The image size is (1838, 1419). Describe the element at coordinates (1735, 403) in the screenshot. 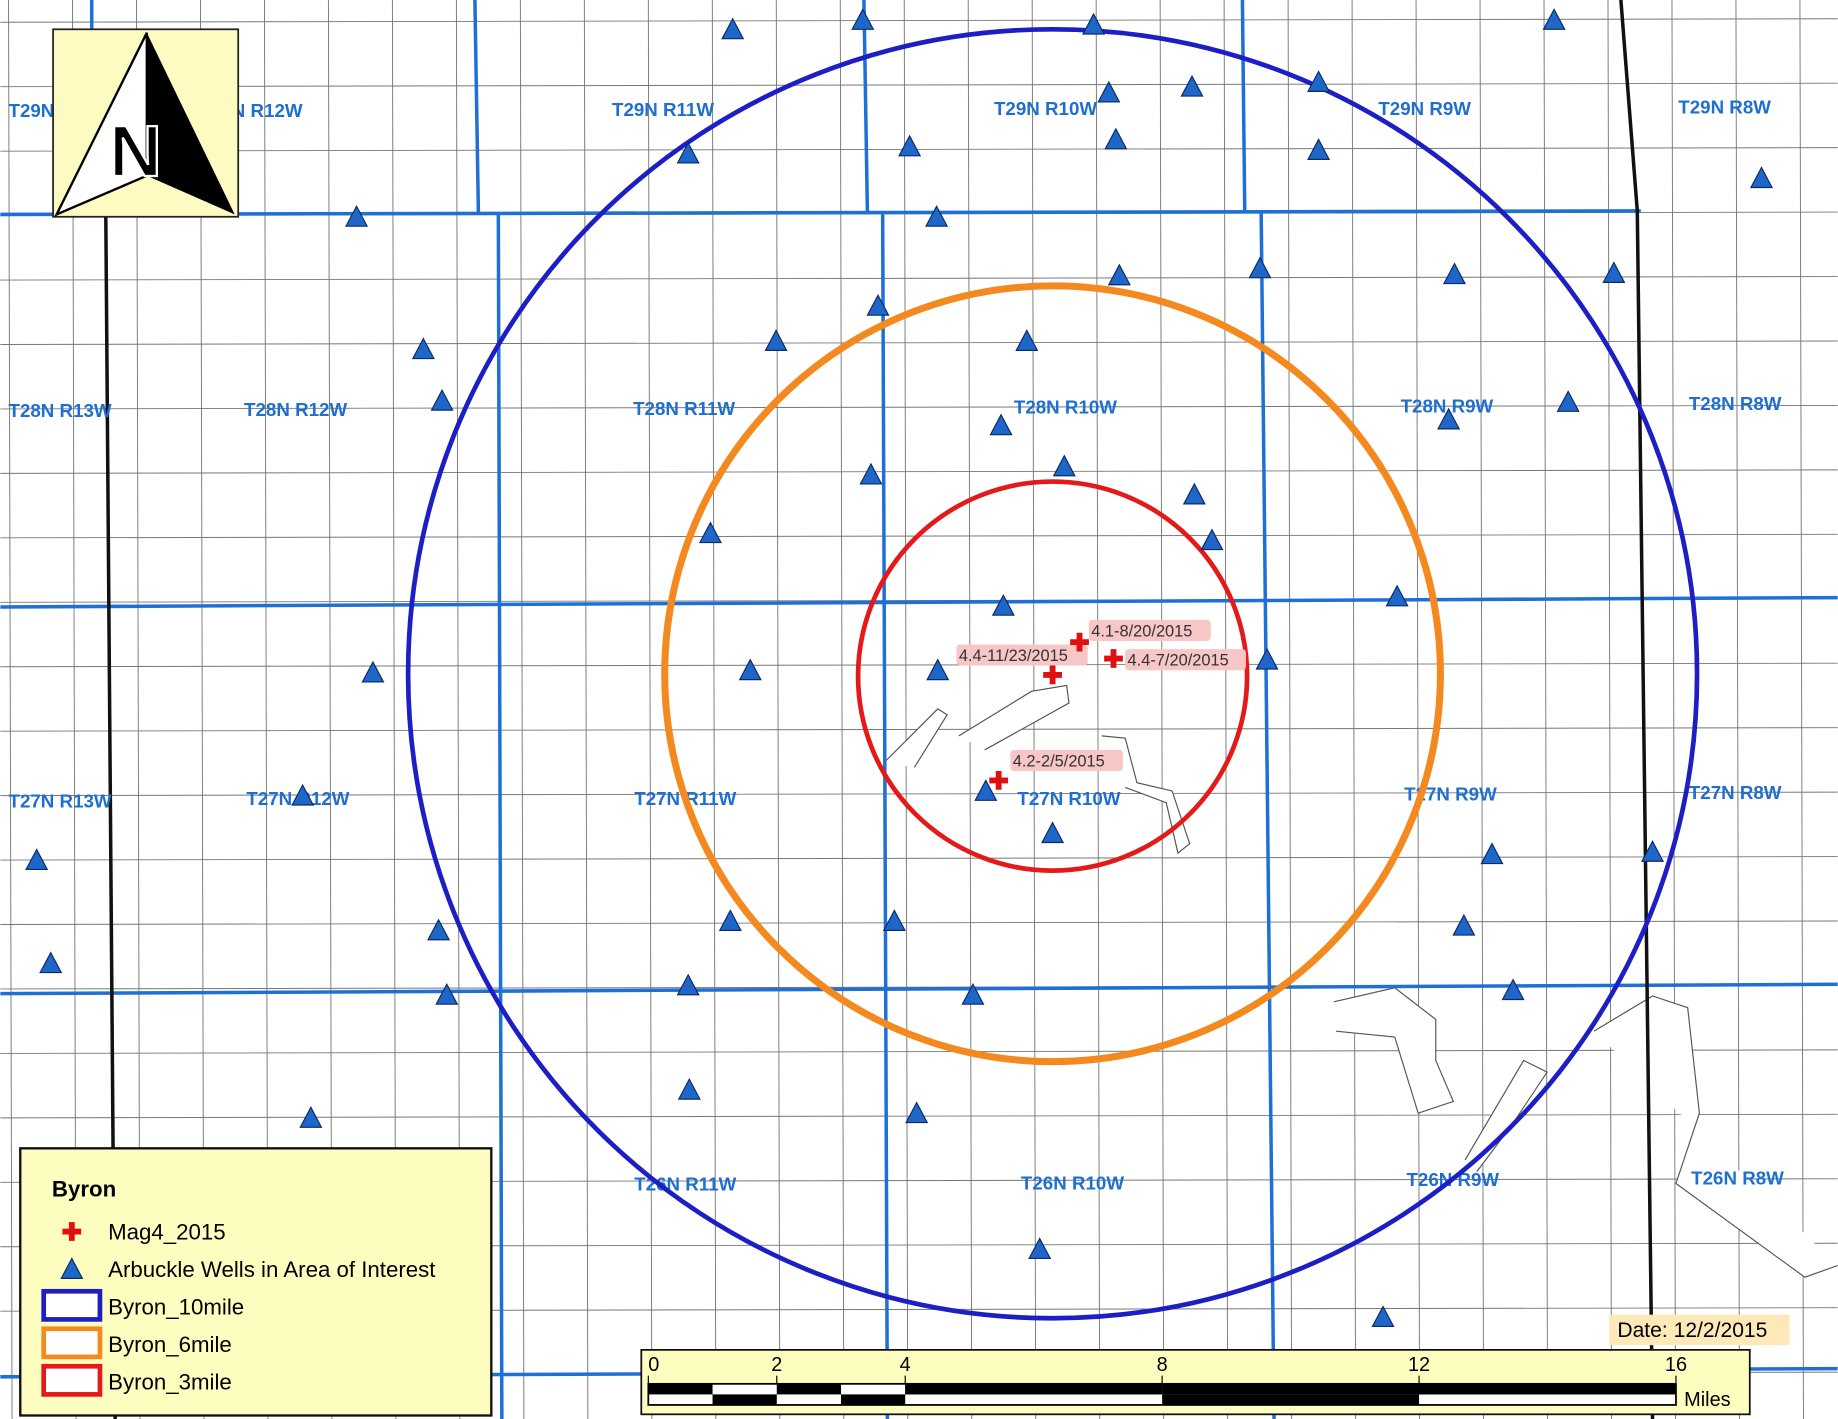

I see `township-label: T28N R8W` at that location.